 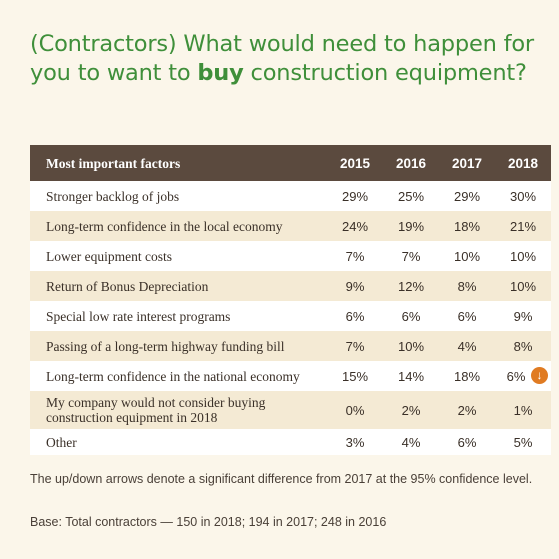 I want to click on table-row: Other 3% 4% 6% 5%, so click(x=290, y=442).